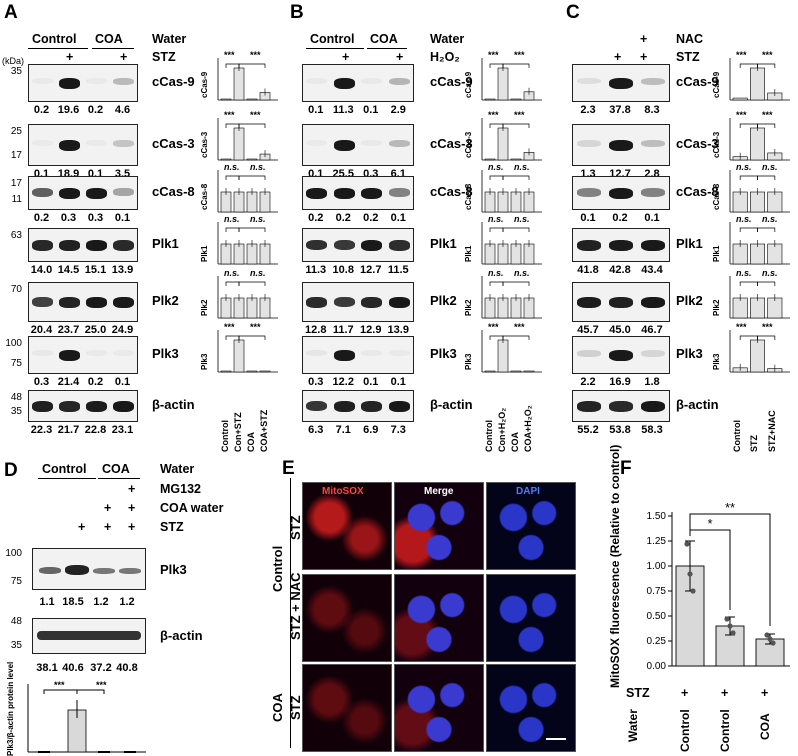 Image resolution: width=798 pixels, height=756 pixels. What do you see at coordinates (343, 491) in the screenshot?
I see `panel-e-col-label: MitoSOX` at bounding box center [343, 491].